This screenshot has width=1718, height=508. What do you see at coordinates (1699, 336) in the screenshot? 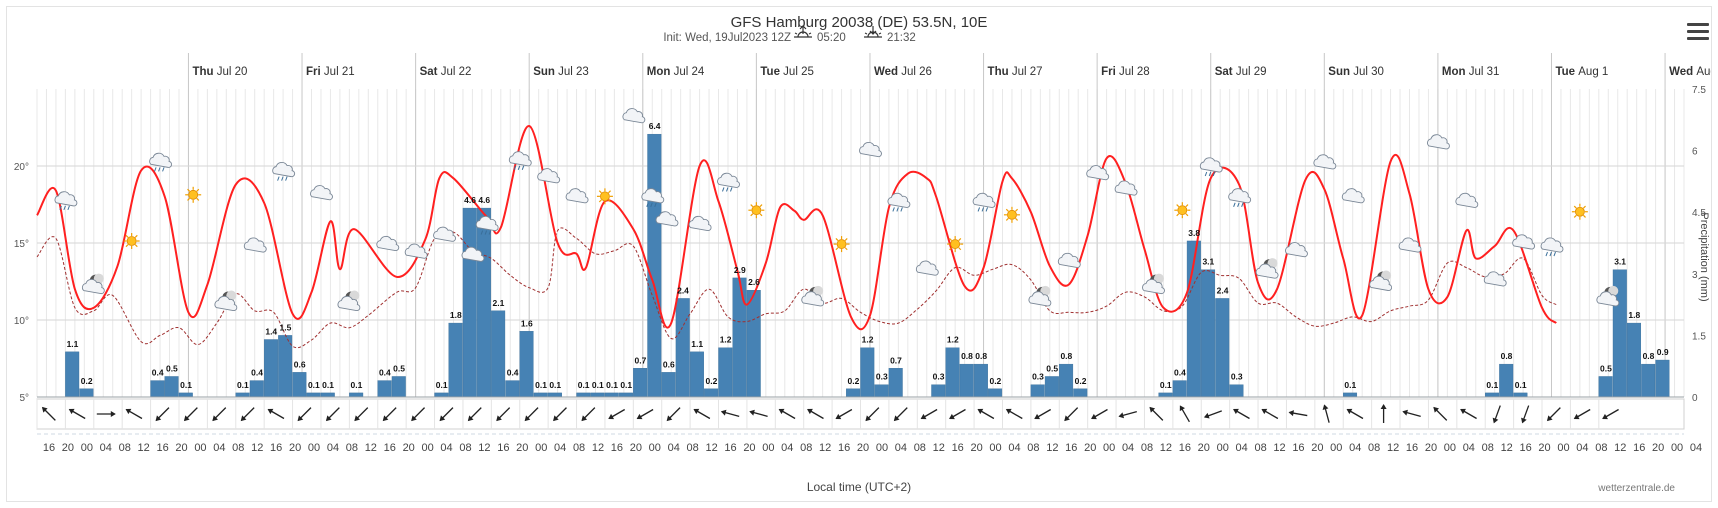
I see `y2-tick-label: 1.5` at bounding box center [1699, 336].